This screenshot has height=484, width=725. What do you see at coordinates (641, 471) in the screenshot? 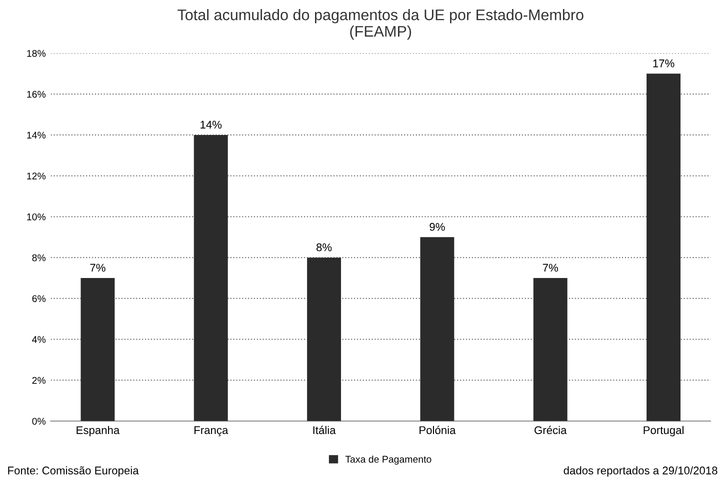
I see `text: dados reportados a 29/10/2018` at bounding box center [641, 471].